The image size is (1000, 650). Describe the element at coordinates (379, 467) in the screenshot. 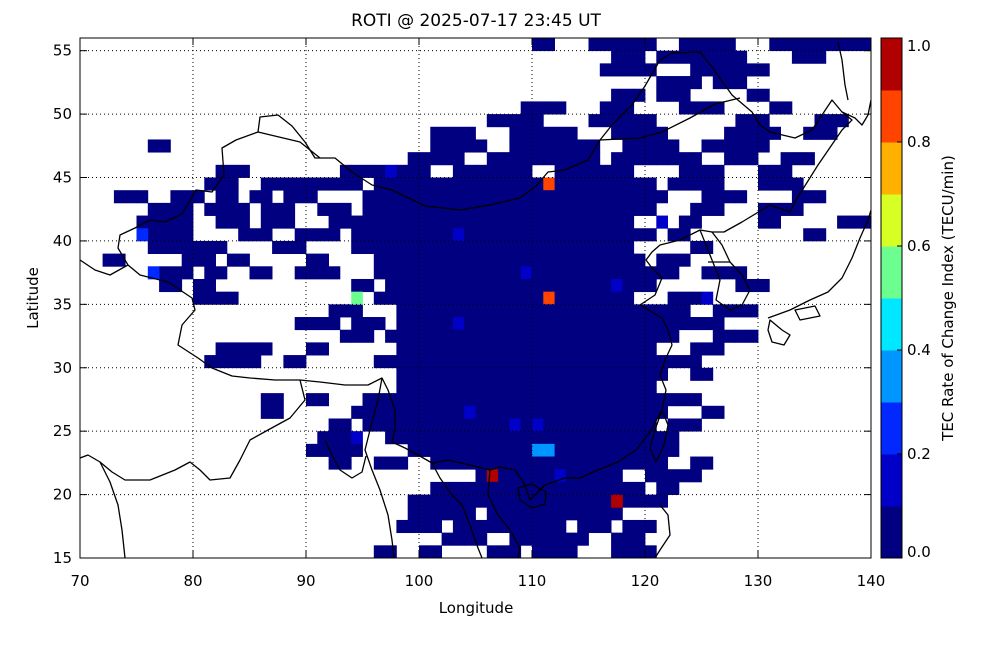

I see `myanmar-border` at that location.